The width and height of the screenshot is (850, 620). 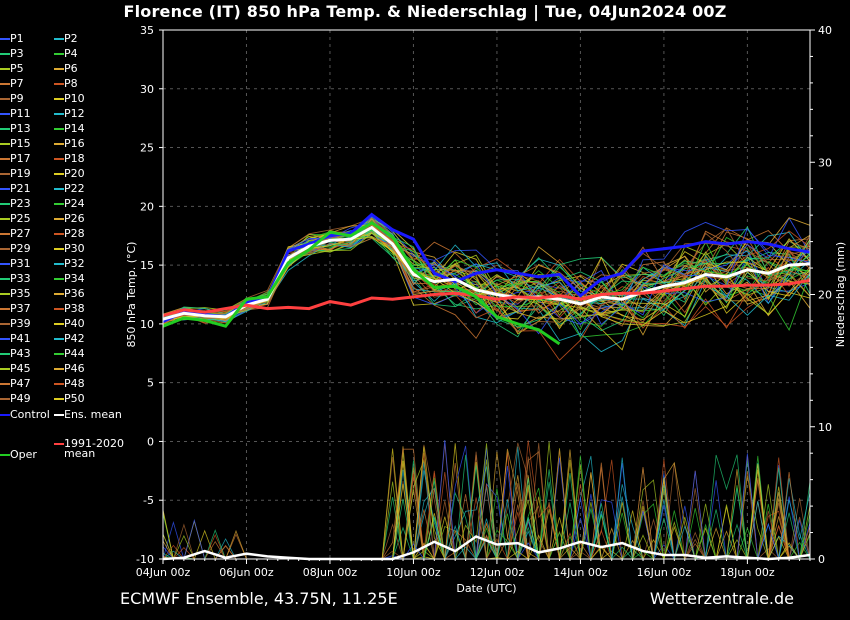 I want to click on legend-item-p7: P7, so click(x=17, y=83).